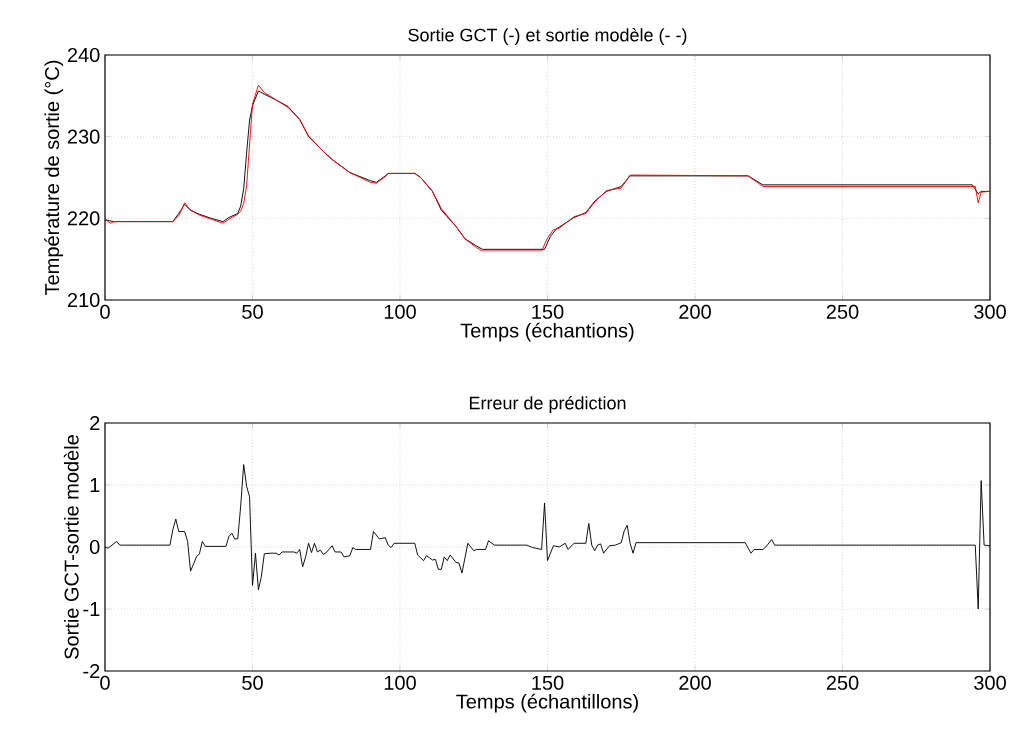 The width and height of the screenshot is (1016, 742). Describe the element at coordinates (547, 404) in the screenshot. I see `chart-title: Erreur de prédiction` at that location.